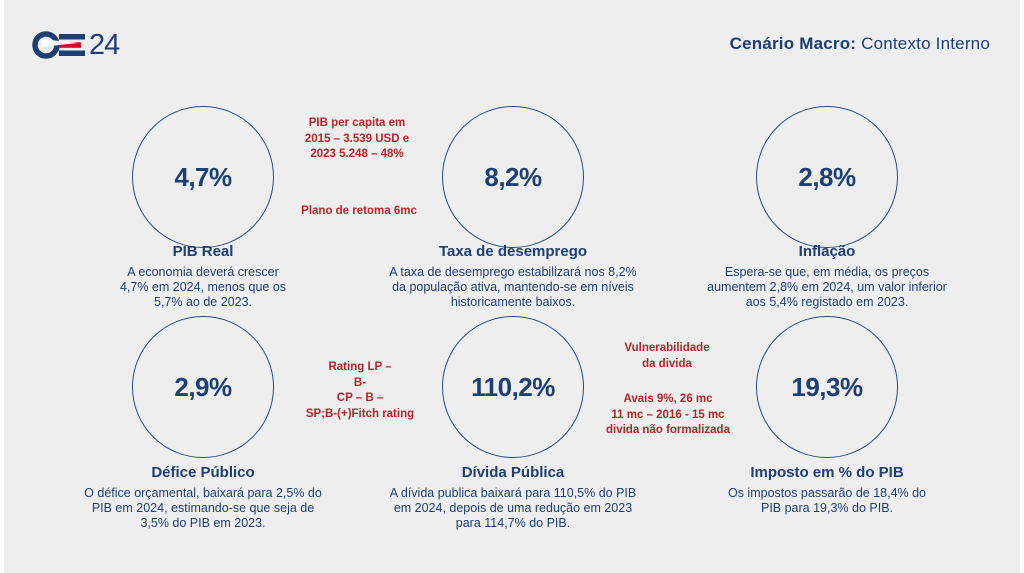 Image resolution: width=1024 pixels, height=573 pixels. I want to click on metric-circle-defice: 2,9%, so click(203, 387).